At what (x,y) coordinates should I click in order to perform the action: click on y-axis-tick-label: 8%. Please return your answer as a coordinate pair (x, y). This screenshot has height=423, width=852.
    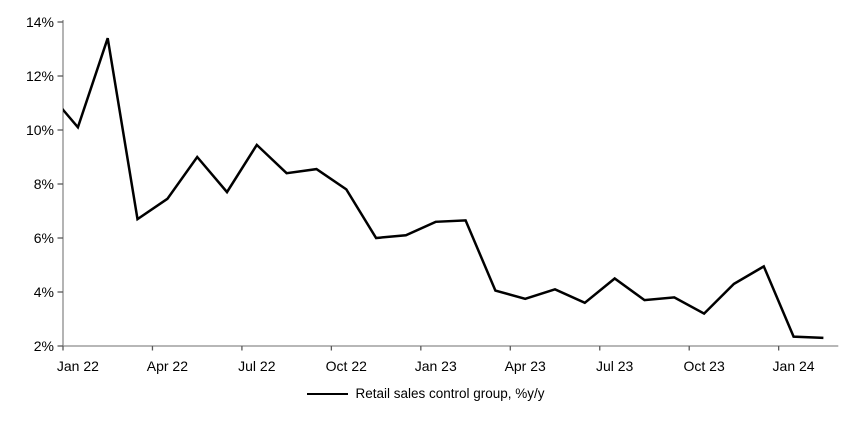
    Looking at the image, I should click on (44, 184).